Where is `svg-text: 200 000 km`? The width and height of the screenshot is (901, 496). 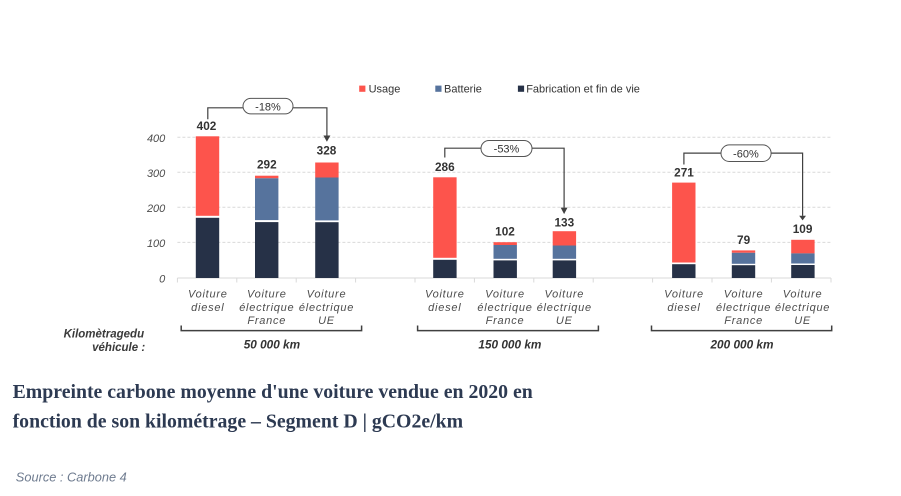 svg-text: 200 000 km is located at coordinates (742, 345).